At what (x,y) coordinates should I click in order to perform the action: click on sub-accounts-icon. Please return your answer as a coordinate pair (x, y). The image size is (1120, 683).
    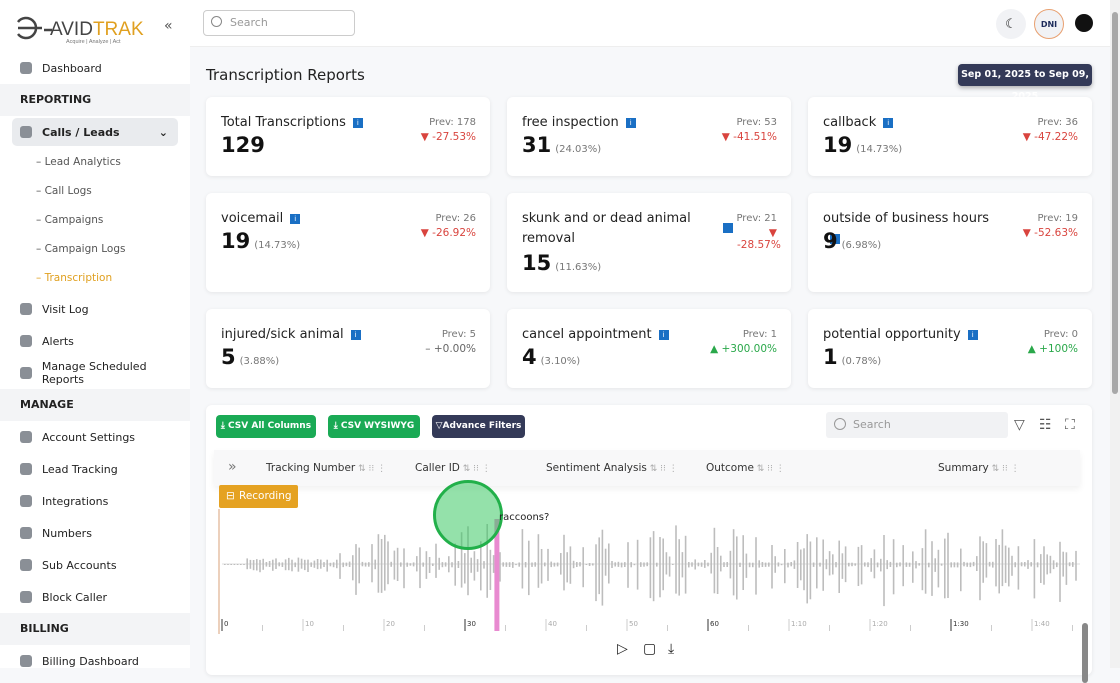
    Looking at the image, I should click on (26, 565).